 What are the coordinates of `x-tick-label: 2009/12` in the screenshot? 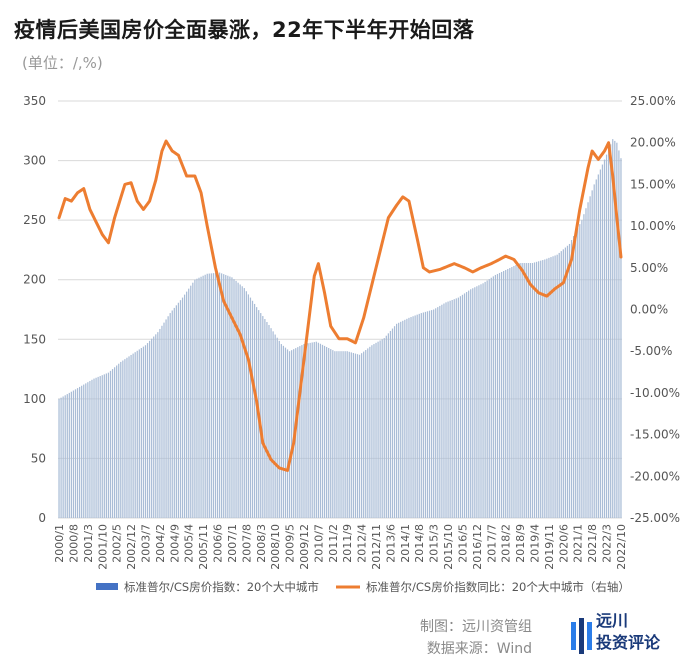 It's located at (304, 547).